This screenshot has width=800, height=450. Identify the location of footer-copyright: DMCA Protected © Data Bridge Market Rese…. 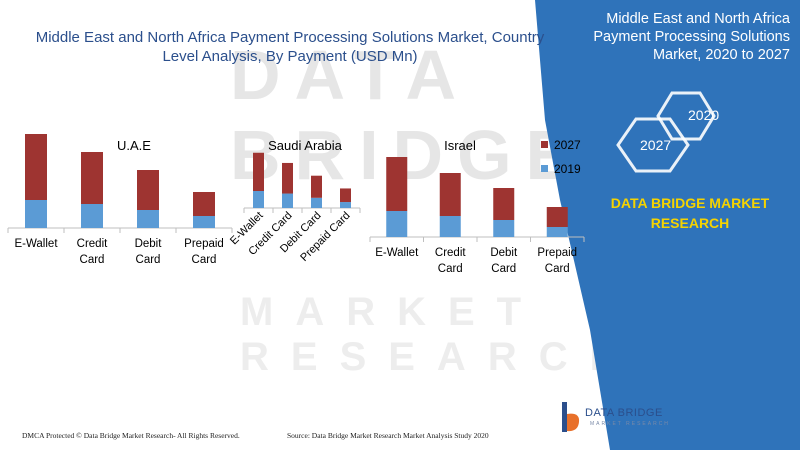
(131, 435).